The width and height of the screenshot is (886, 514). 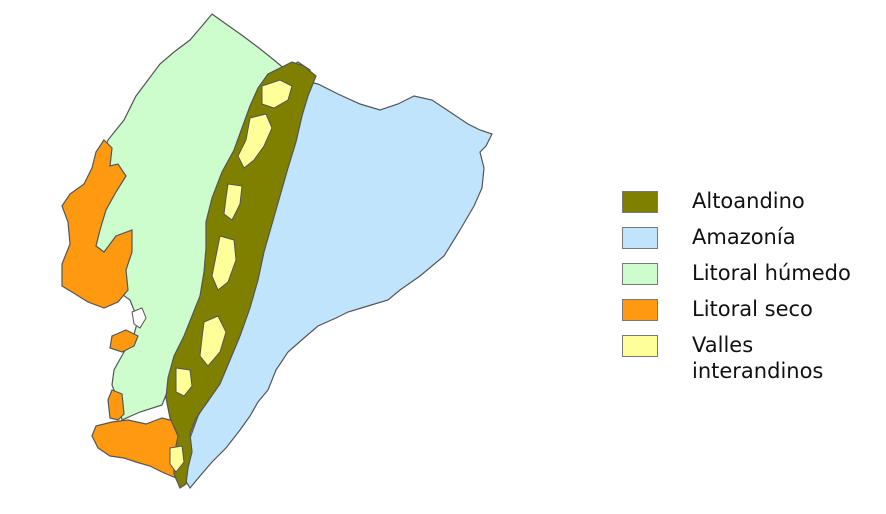 I want to click on gulf-inlet, so click(x=139, y=318).